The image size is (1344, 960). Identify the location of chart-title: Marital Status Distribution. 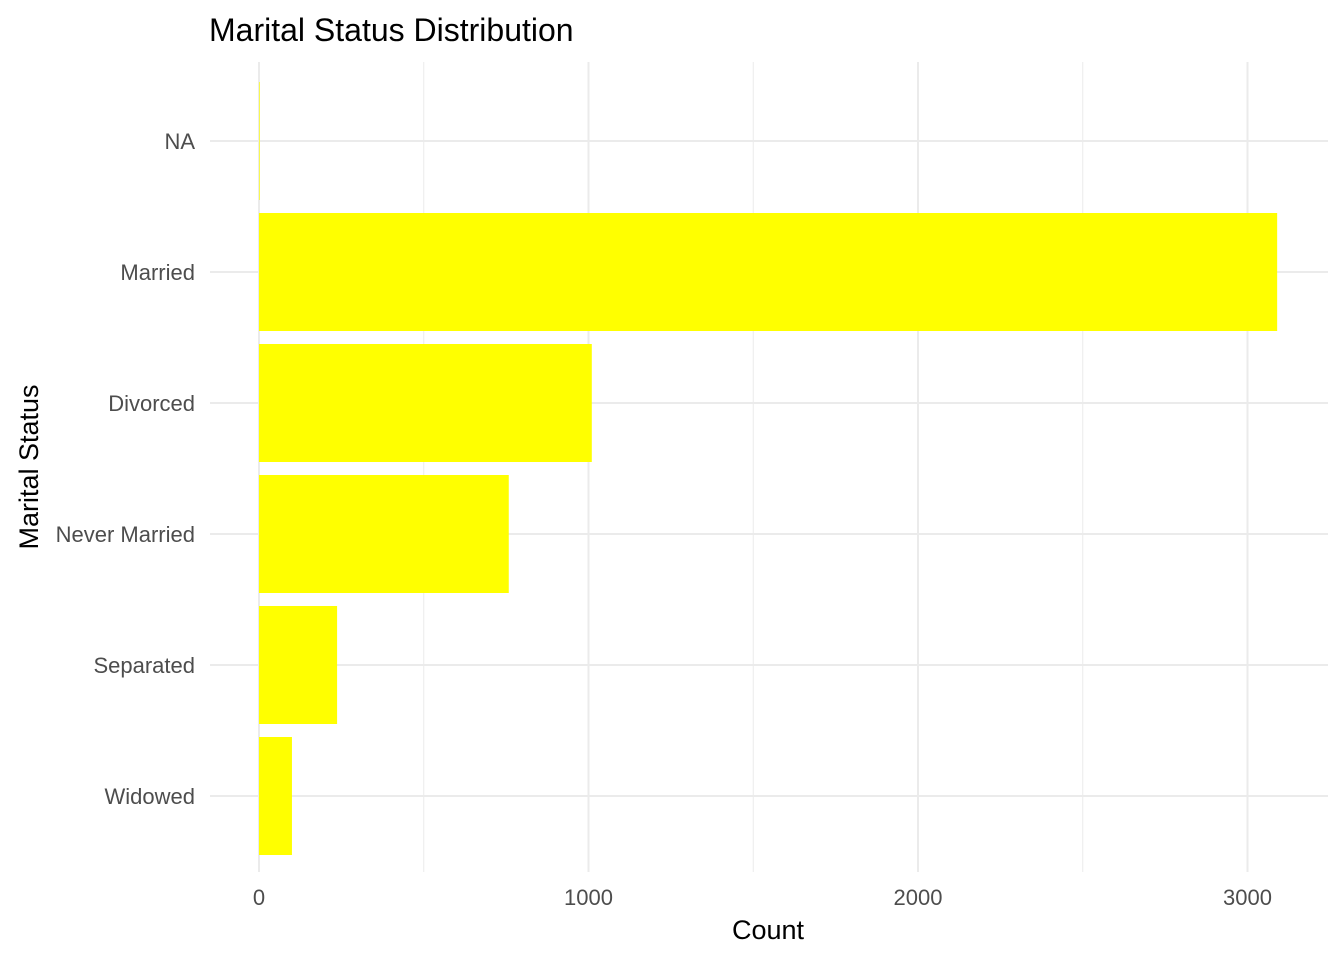
(391, 30).